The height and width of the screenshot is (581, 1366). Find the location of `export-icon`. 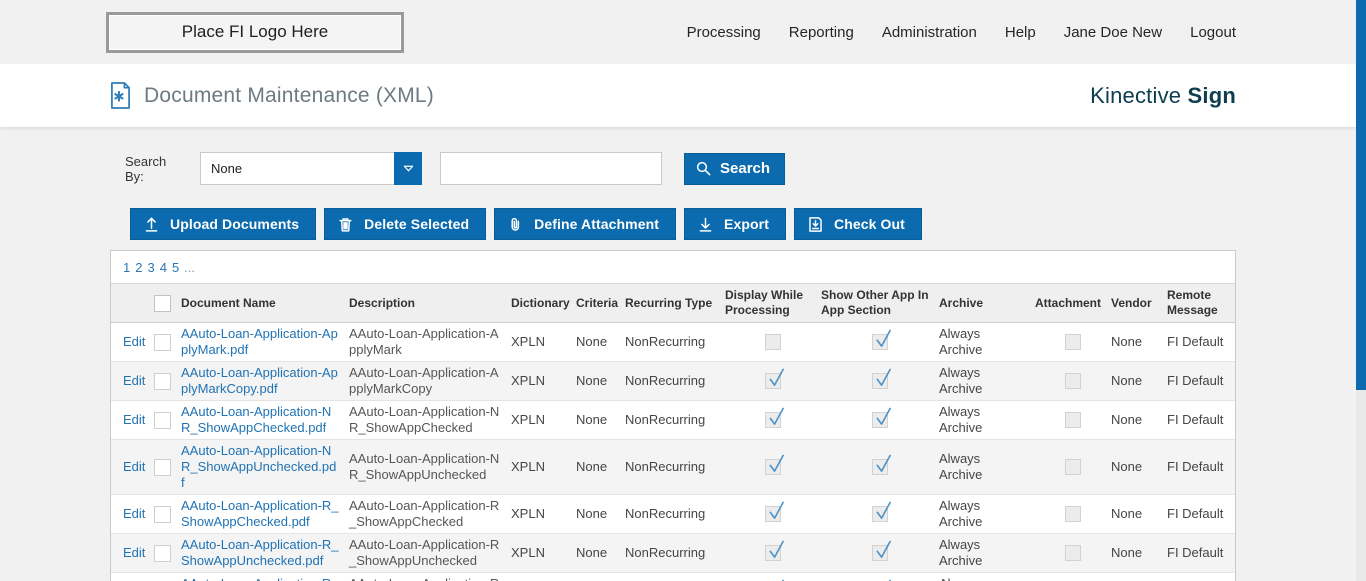

export-icon is located at coordinates (705, 224).